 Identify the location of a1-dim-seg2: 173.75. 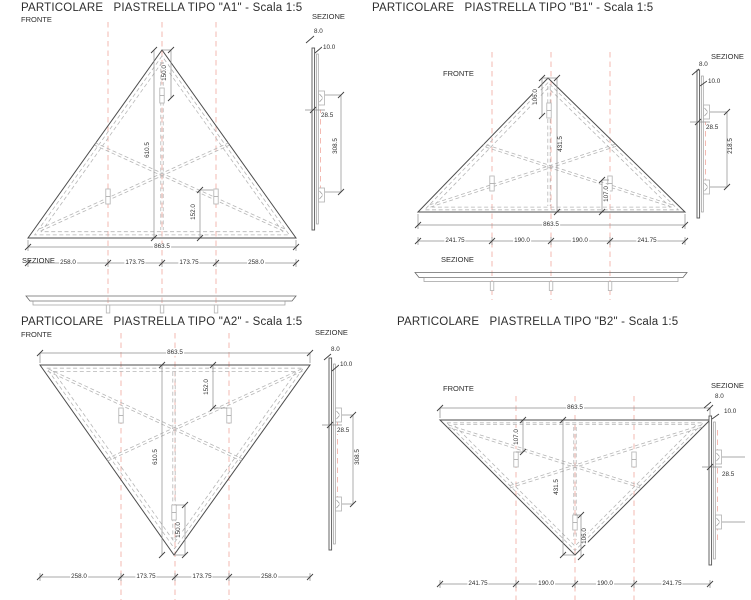
(135, 262).